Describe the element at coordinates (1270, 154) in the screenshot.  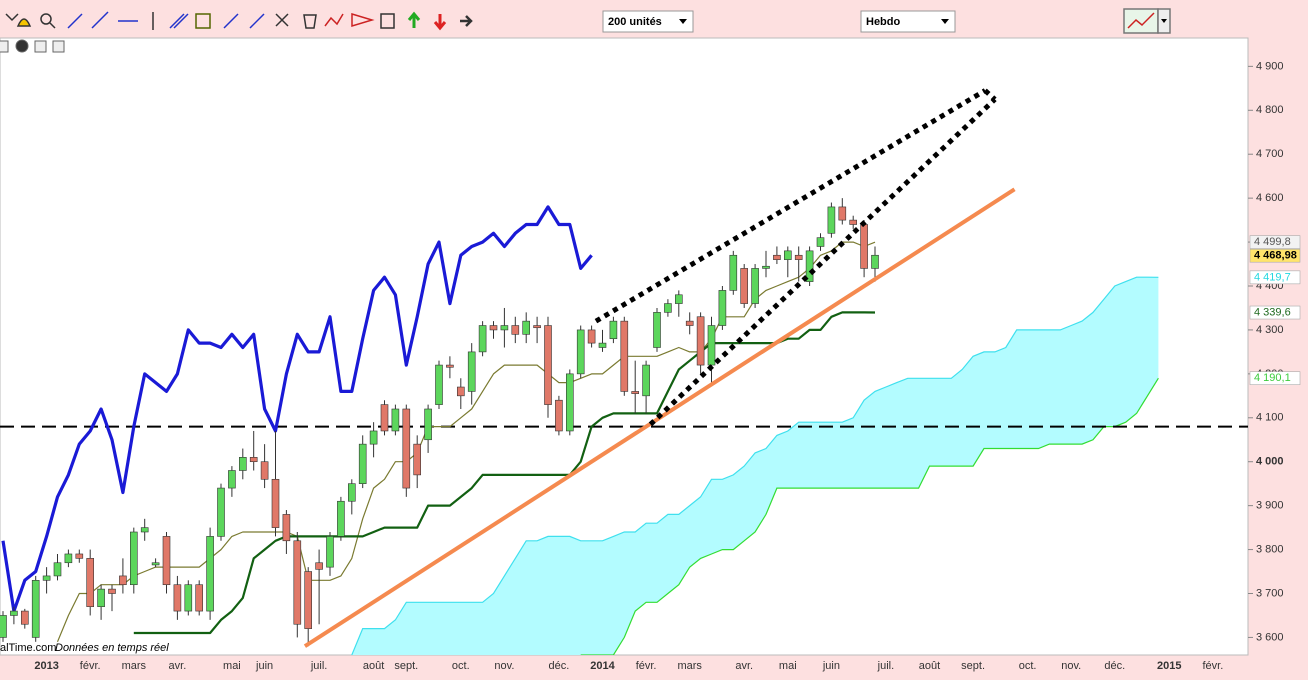
I see `y-tick-label: 4 700` at that location.